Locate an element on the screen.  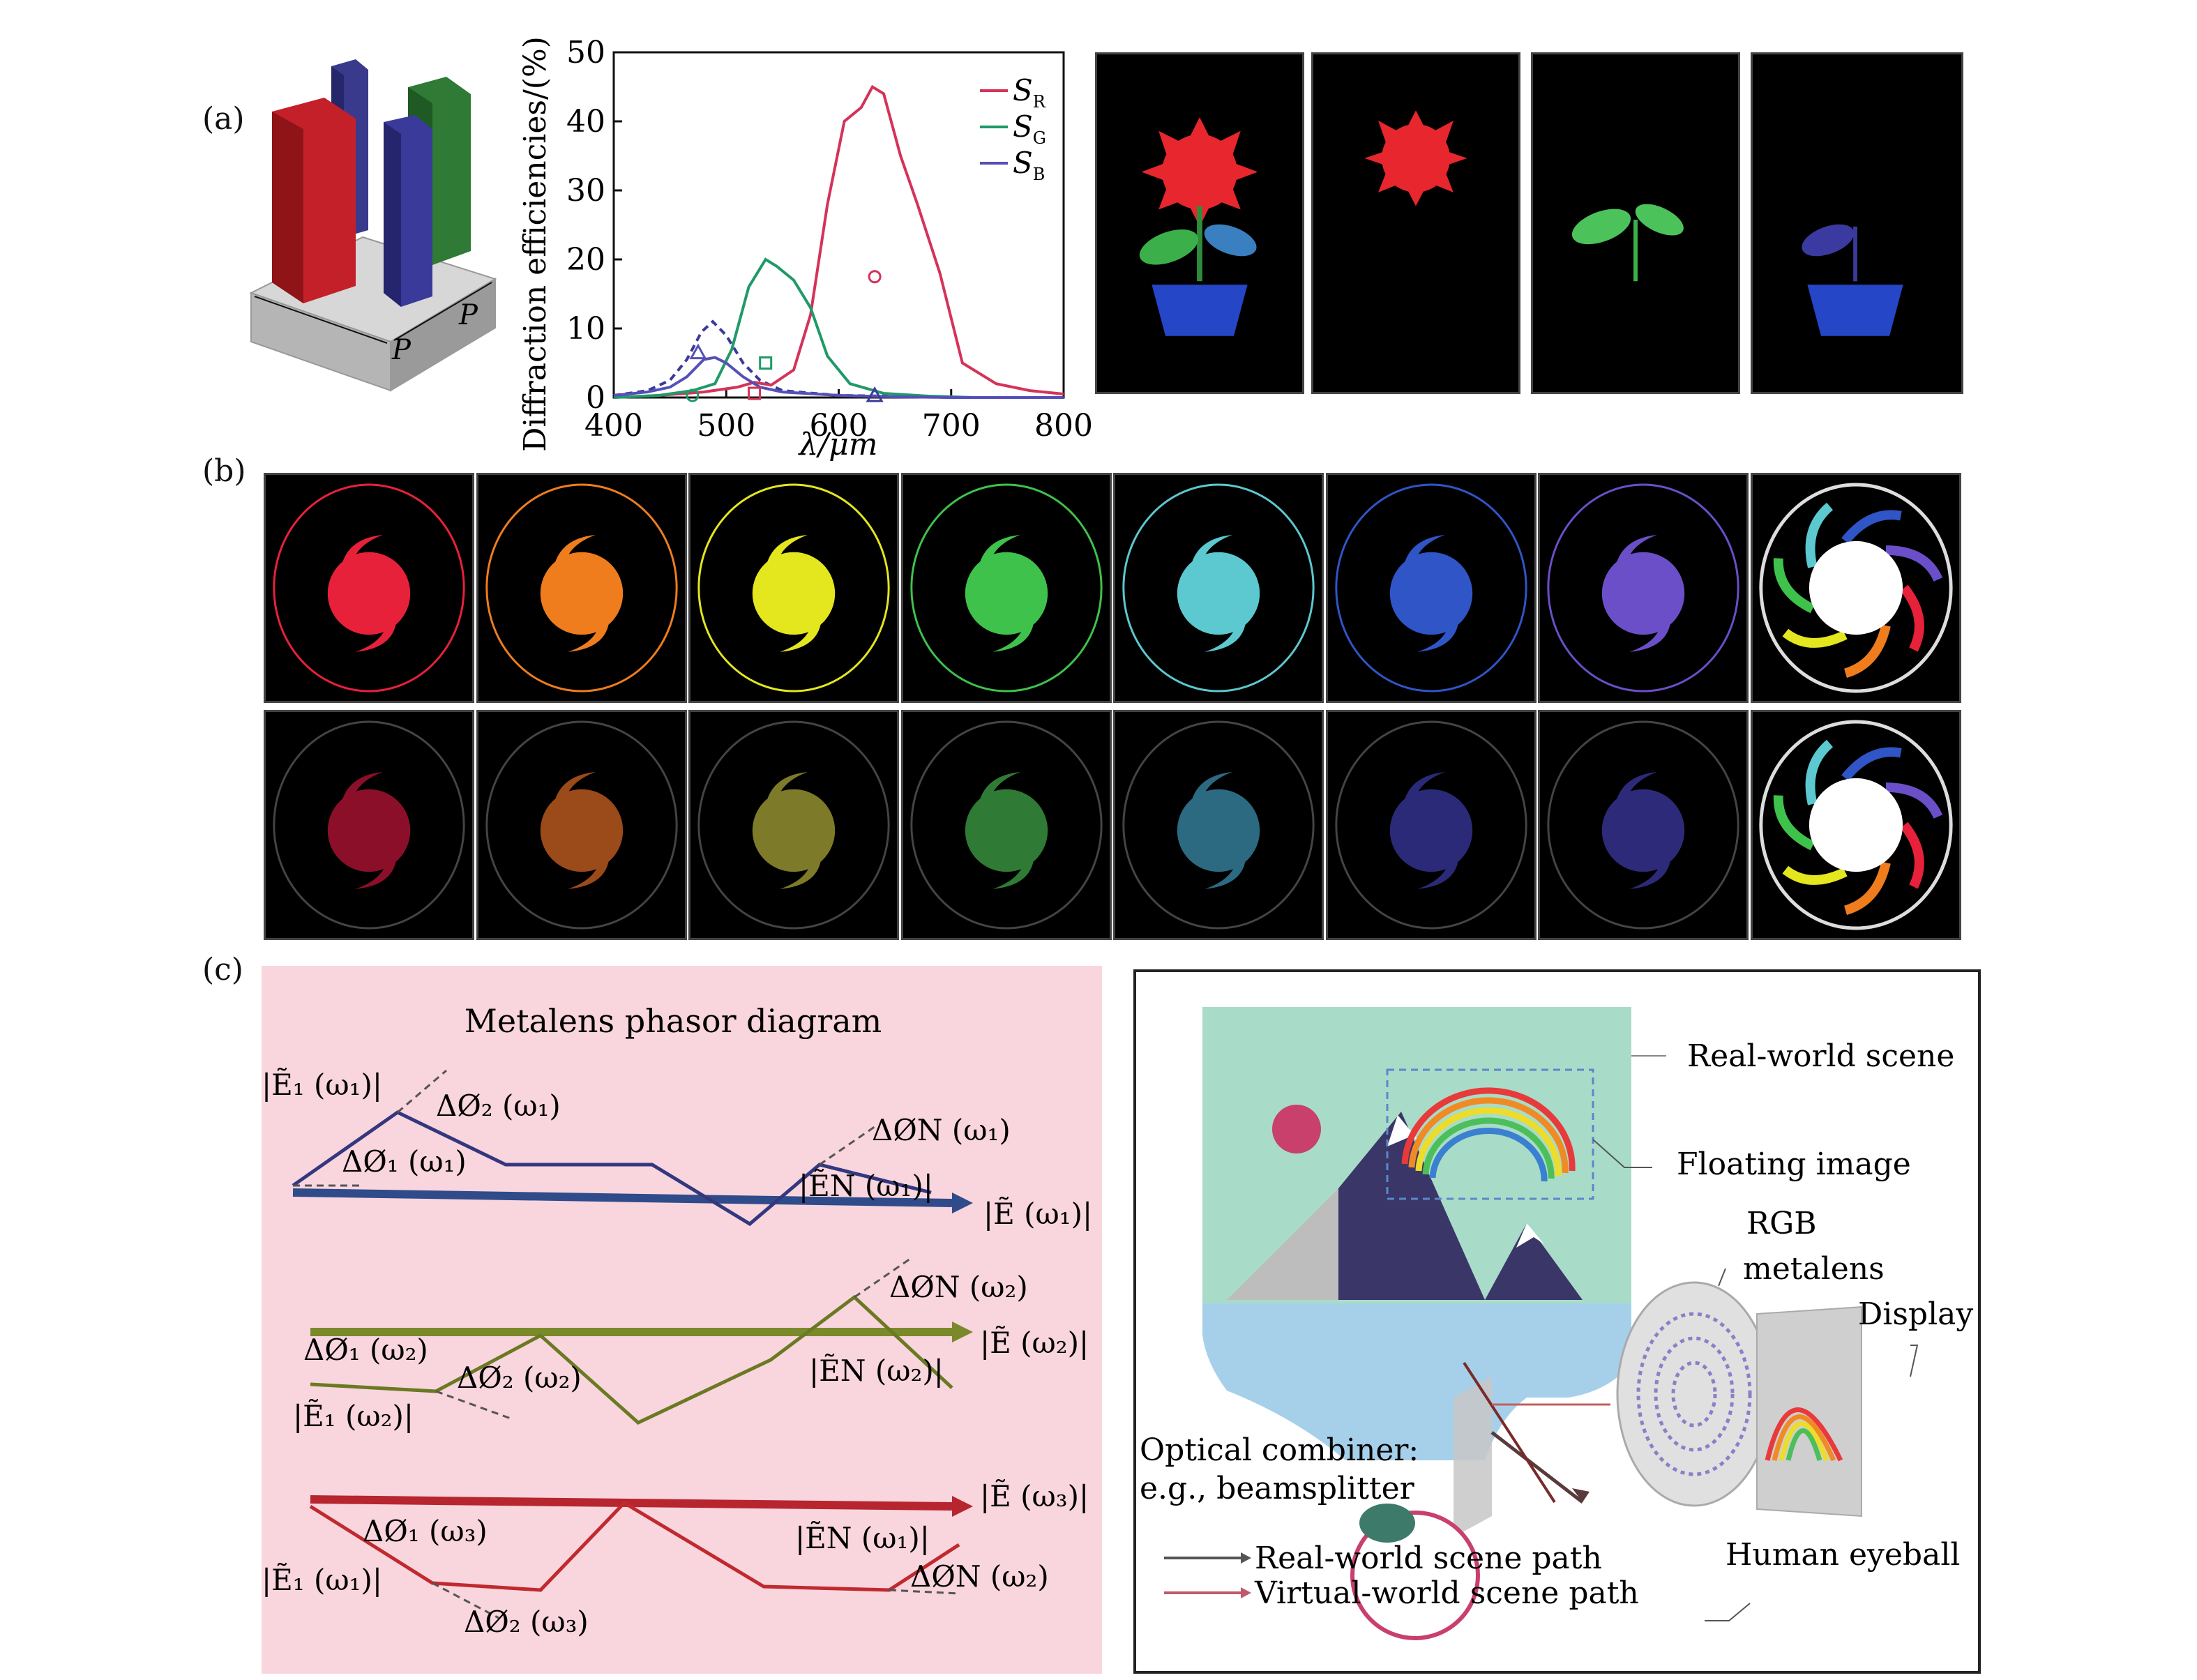
phasor-r3-e1: |Ẽ₁ (ω₁)| is located at coordinates (322, 1580).